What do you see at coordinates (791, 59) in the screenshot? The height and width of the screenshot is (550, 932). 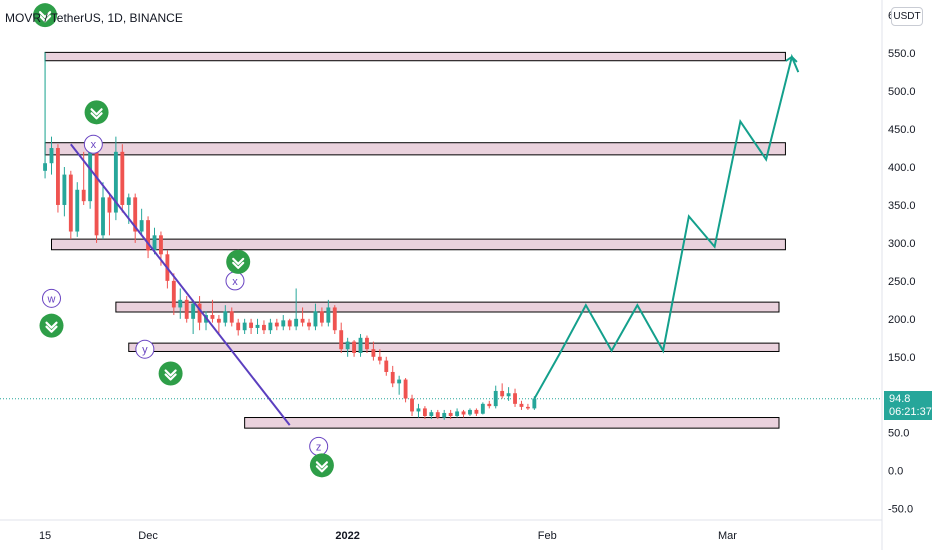 I see `projection-arrowhead` at bounding box center [791, 59].